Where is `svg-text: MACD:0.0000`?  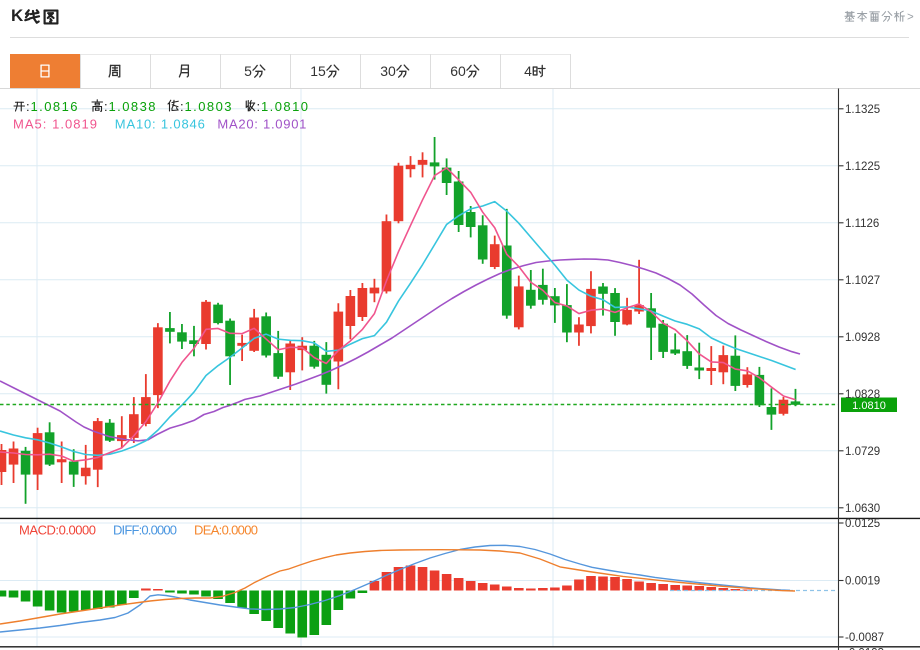 svg-text: MACD:0.0000 is located at coordinates (57, 530).